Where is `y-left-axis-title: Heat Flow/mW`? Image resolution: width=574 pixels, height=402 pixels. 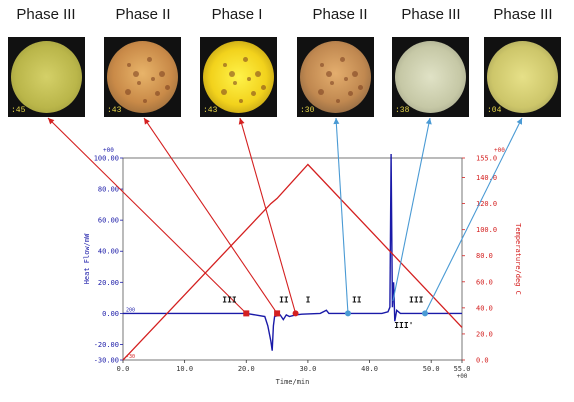
y-left-axis-title: Heat Flow/mW is located at coordinates (87, 258).